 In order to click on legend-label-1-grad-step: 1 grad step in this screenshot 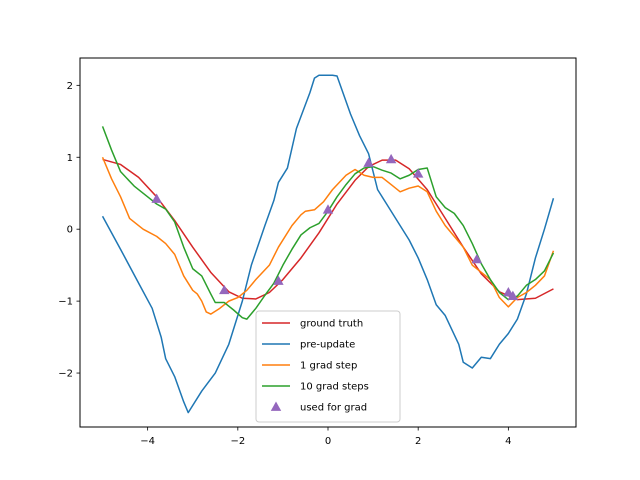, I will do `click(328, 366)`.